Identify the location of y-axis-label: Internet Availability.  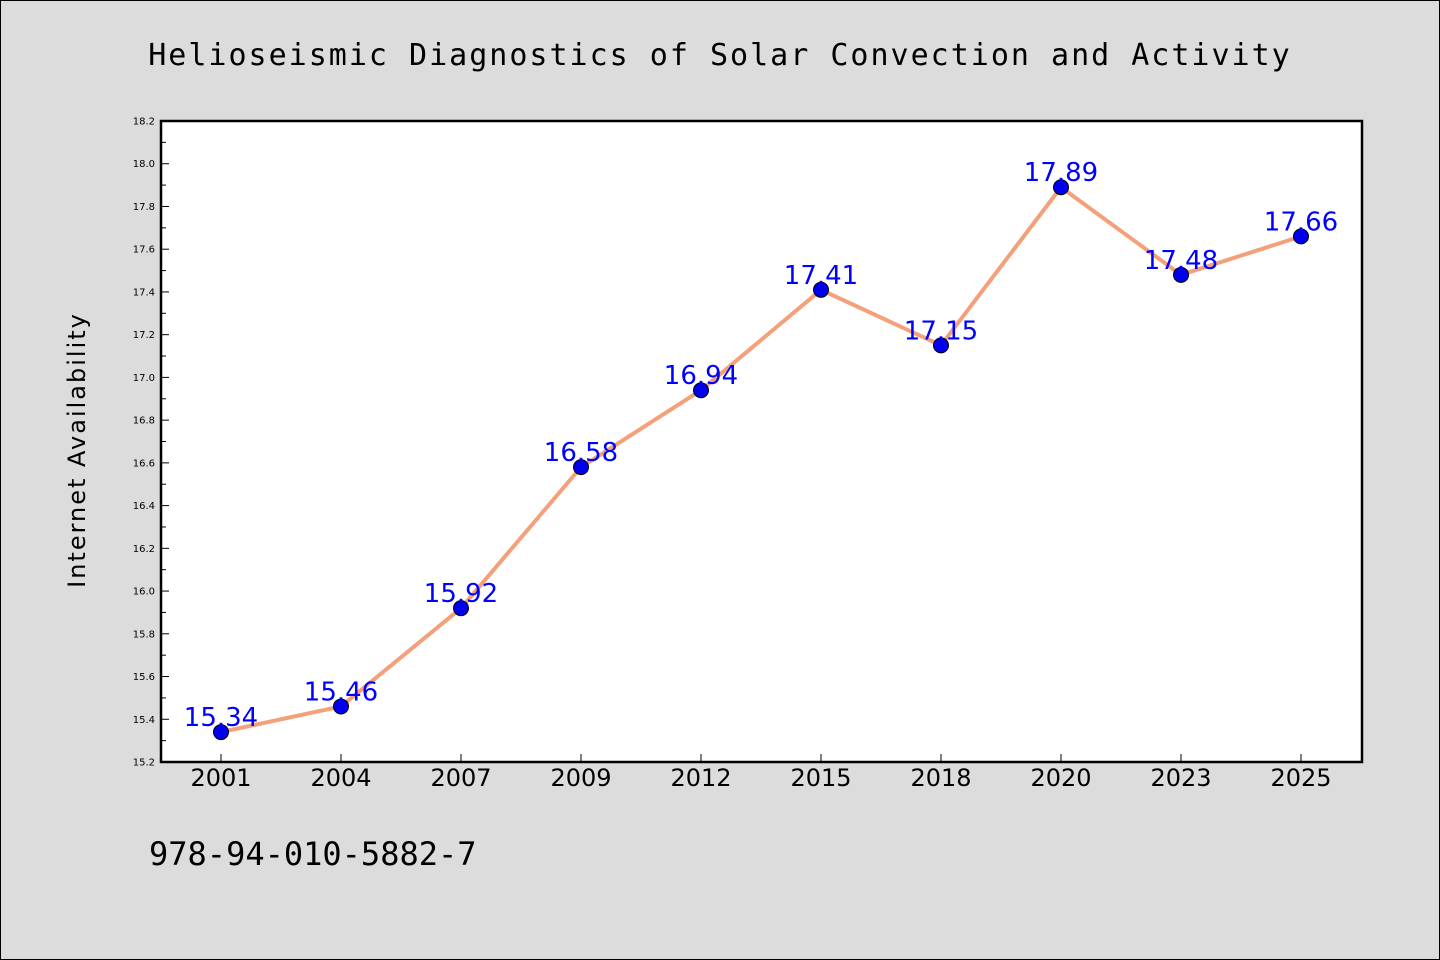
(77, 450).